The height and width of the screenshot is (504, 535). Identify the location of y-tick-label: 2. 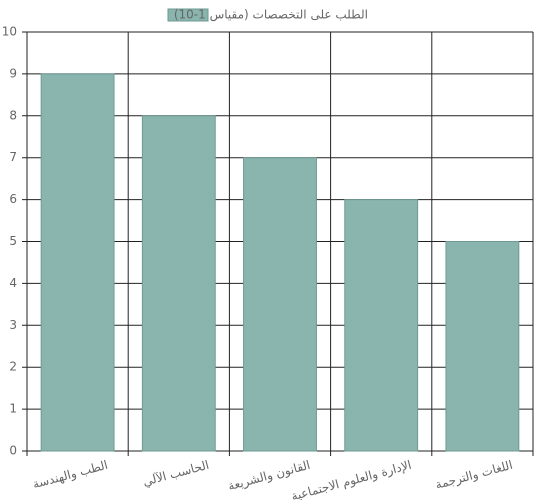
(13, 367).